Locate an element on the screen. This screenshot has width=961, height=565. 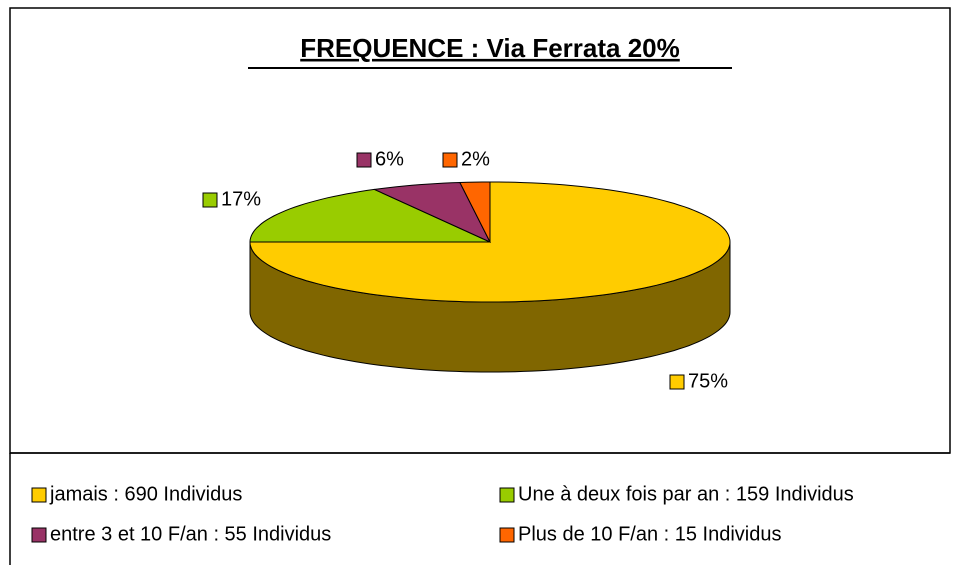
data-label: 17% is located at coordinates (241, 199).